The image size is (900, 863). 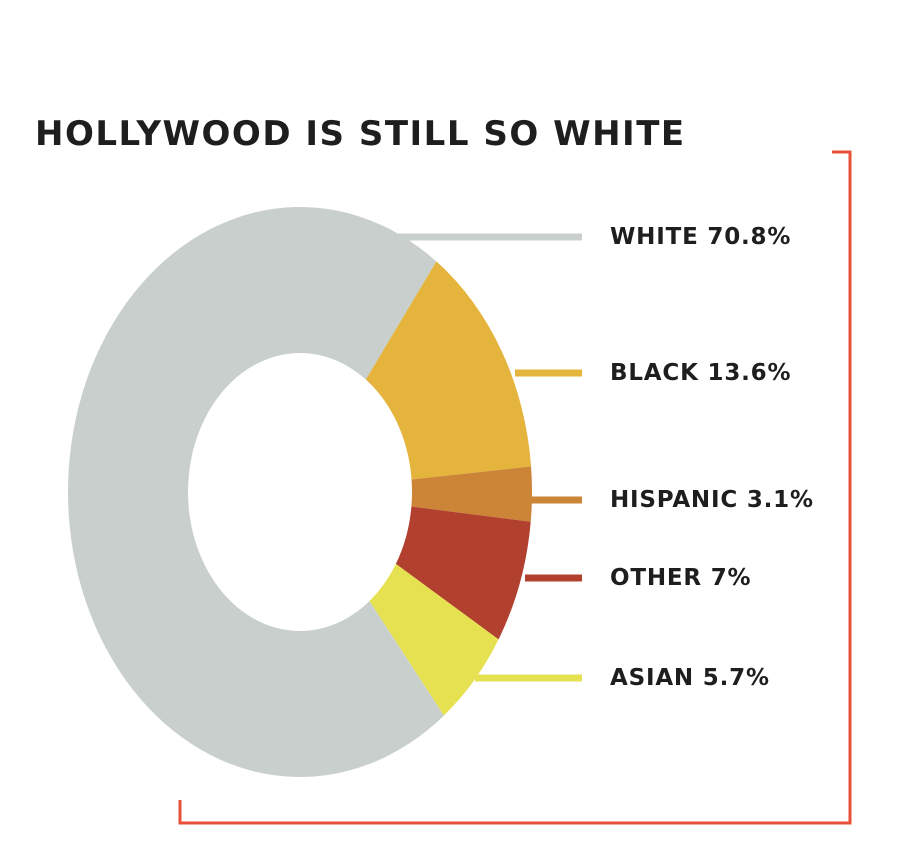 What do you see at coordinates (731, 578) in the screenshot?
I see `value-label: 7%` at bounding box center [731, 578].